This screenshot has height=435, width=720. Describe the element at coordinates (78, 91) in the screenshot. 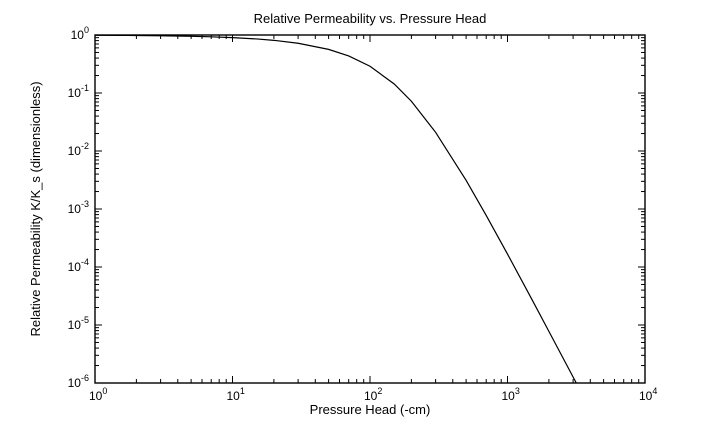

I see `y-tick-label: 10⁻¹` at that location.